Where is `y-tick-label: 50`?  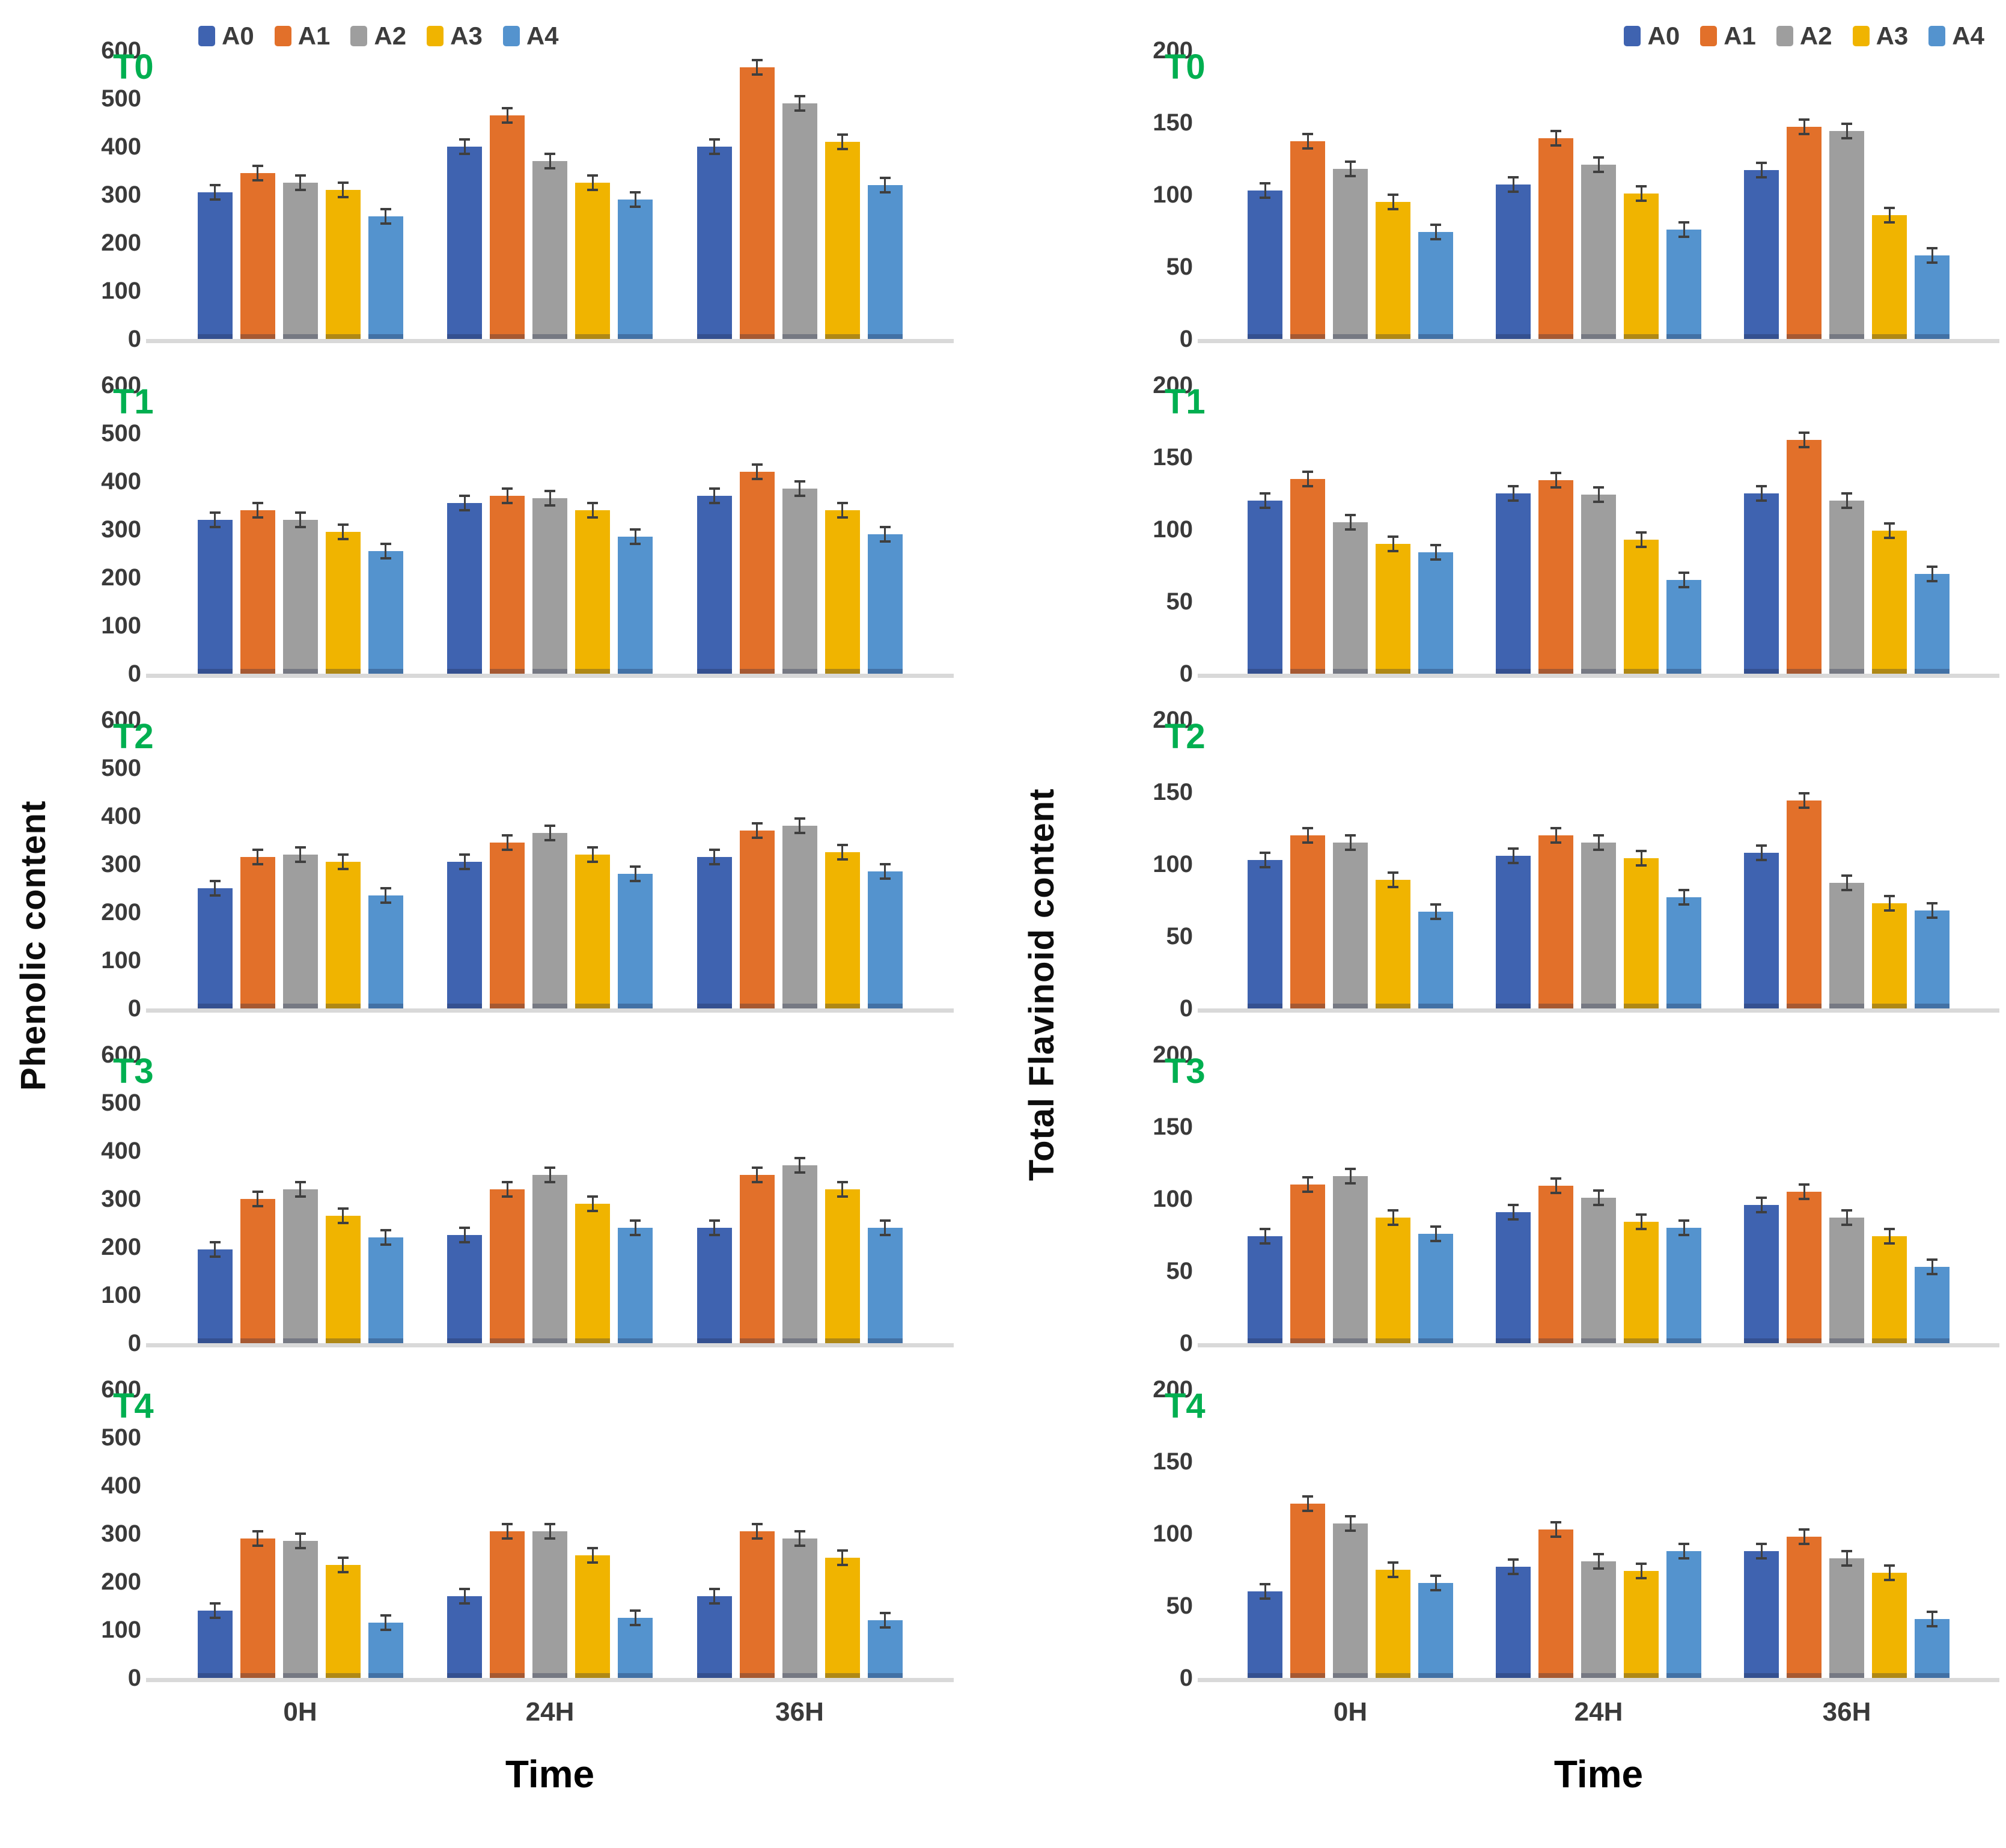 y-tick-label: 50 is located at coordinates (1180, 1606).